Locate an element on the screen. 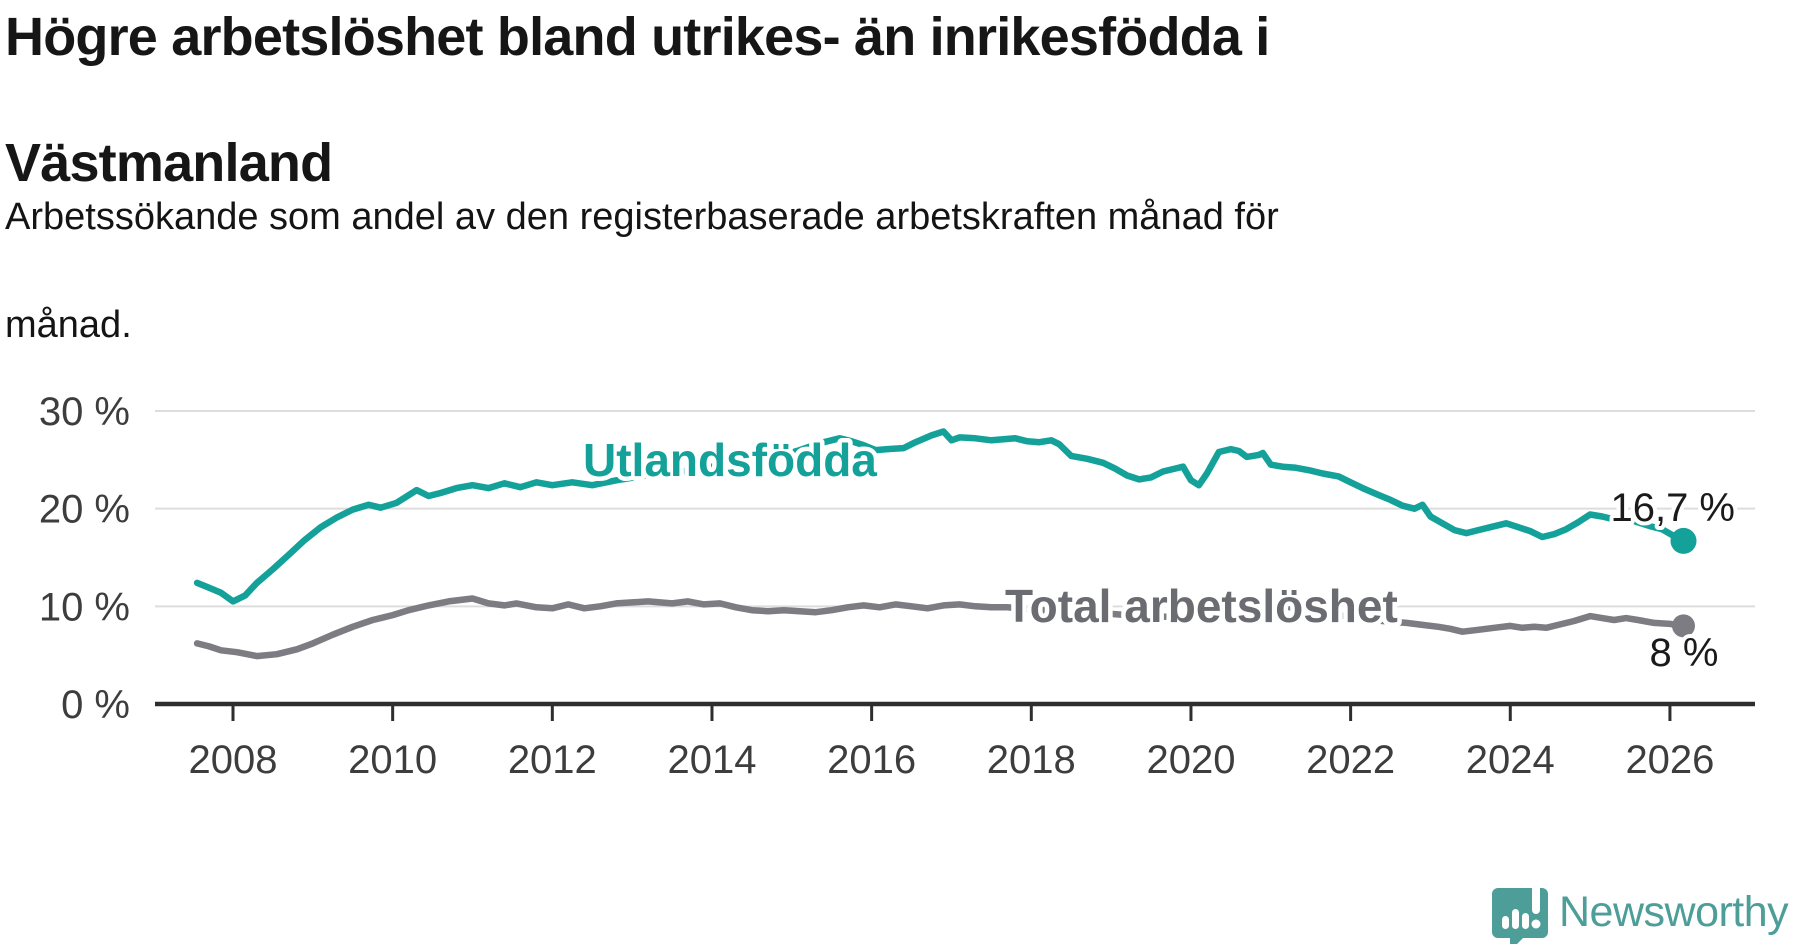  y-axis-label-0: 0 % is located at coordinates (95, 705).